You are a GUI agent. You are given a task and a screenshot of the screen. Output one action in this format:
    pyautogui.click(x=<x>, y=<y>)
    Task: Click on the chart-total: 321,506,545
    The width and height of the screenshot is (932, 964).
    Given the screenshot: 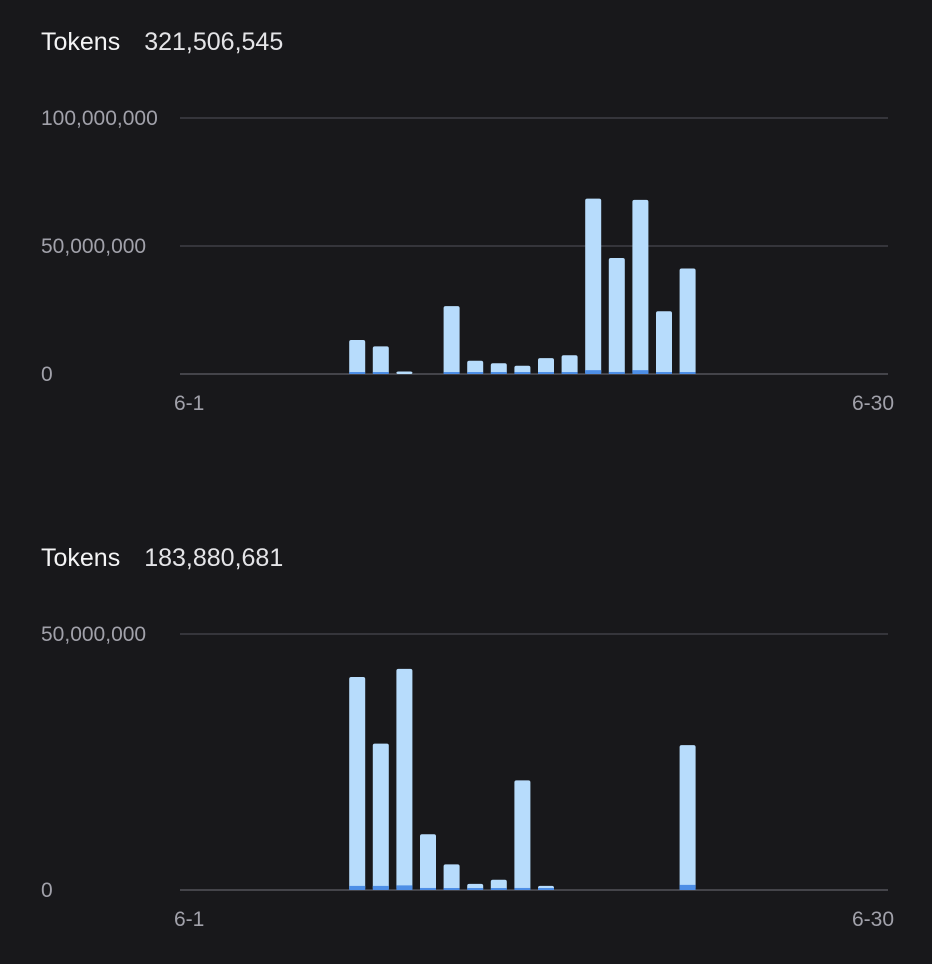 What is the action you would take?
    pyautogui.click(x=214, y=42)
    